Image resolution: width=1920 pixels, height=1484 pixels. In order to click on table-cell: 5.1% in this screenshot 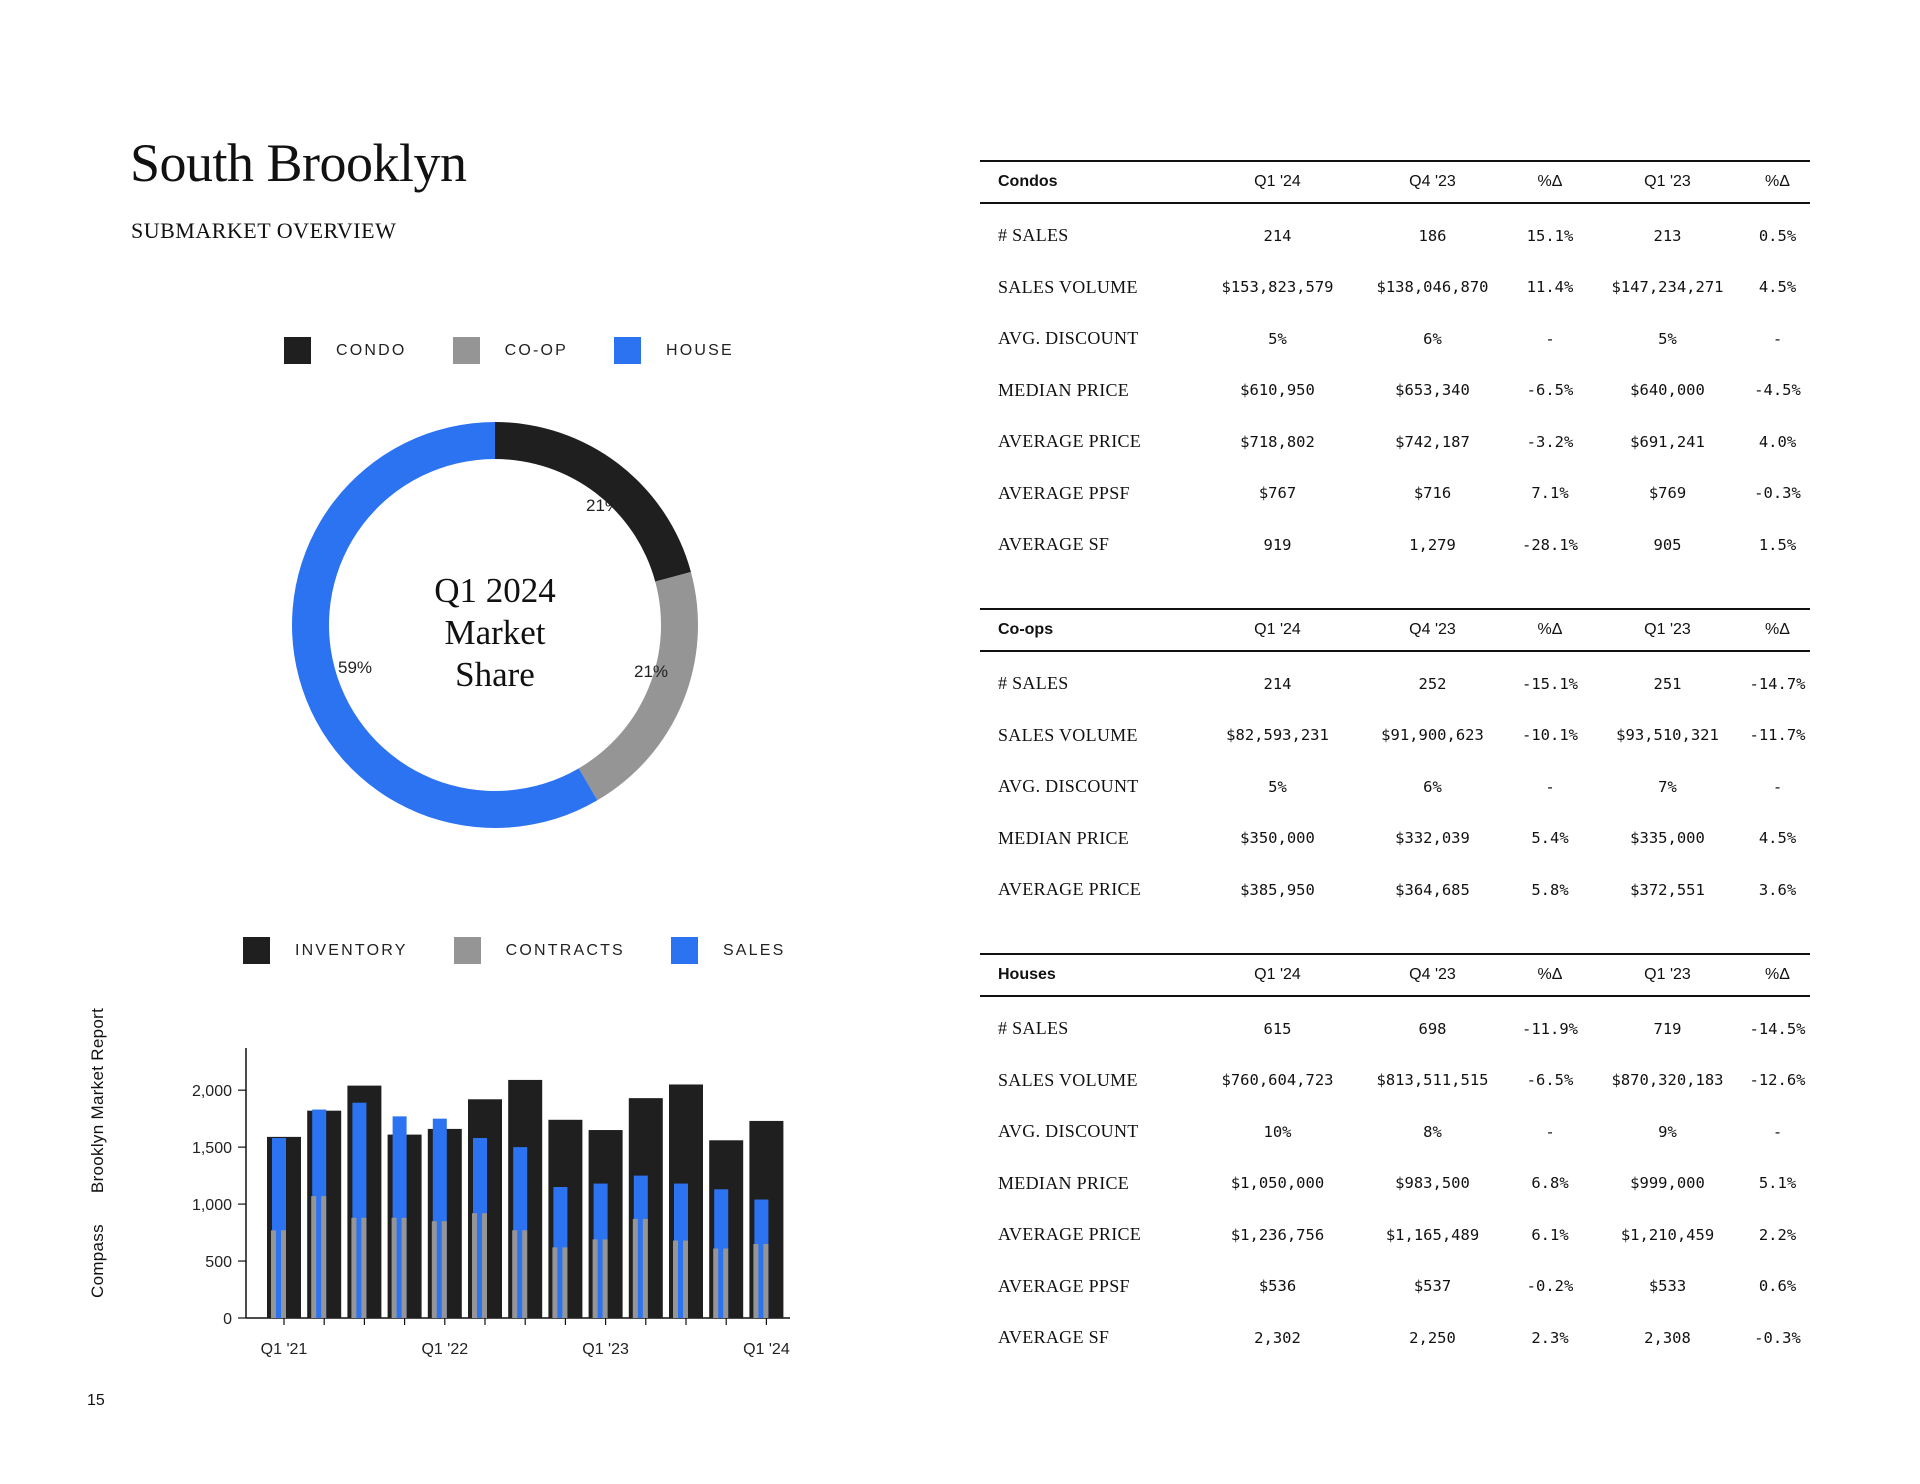, I will do `click(1777, 1183)`.